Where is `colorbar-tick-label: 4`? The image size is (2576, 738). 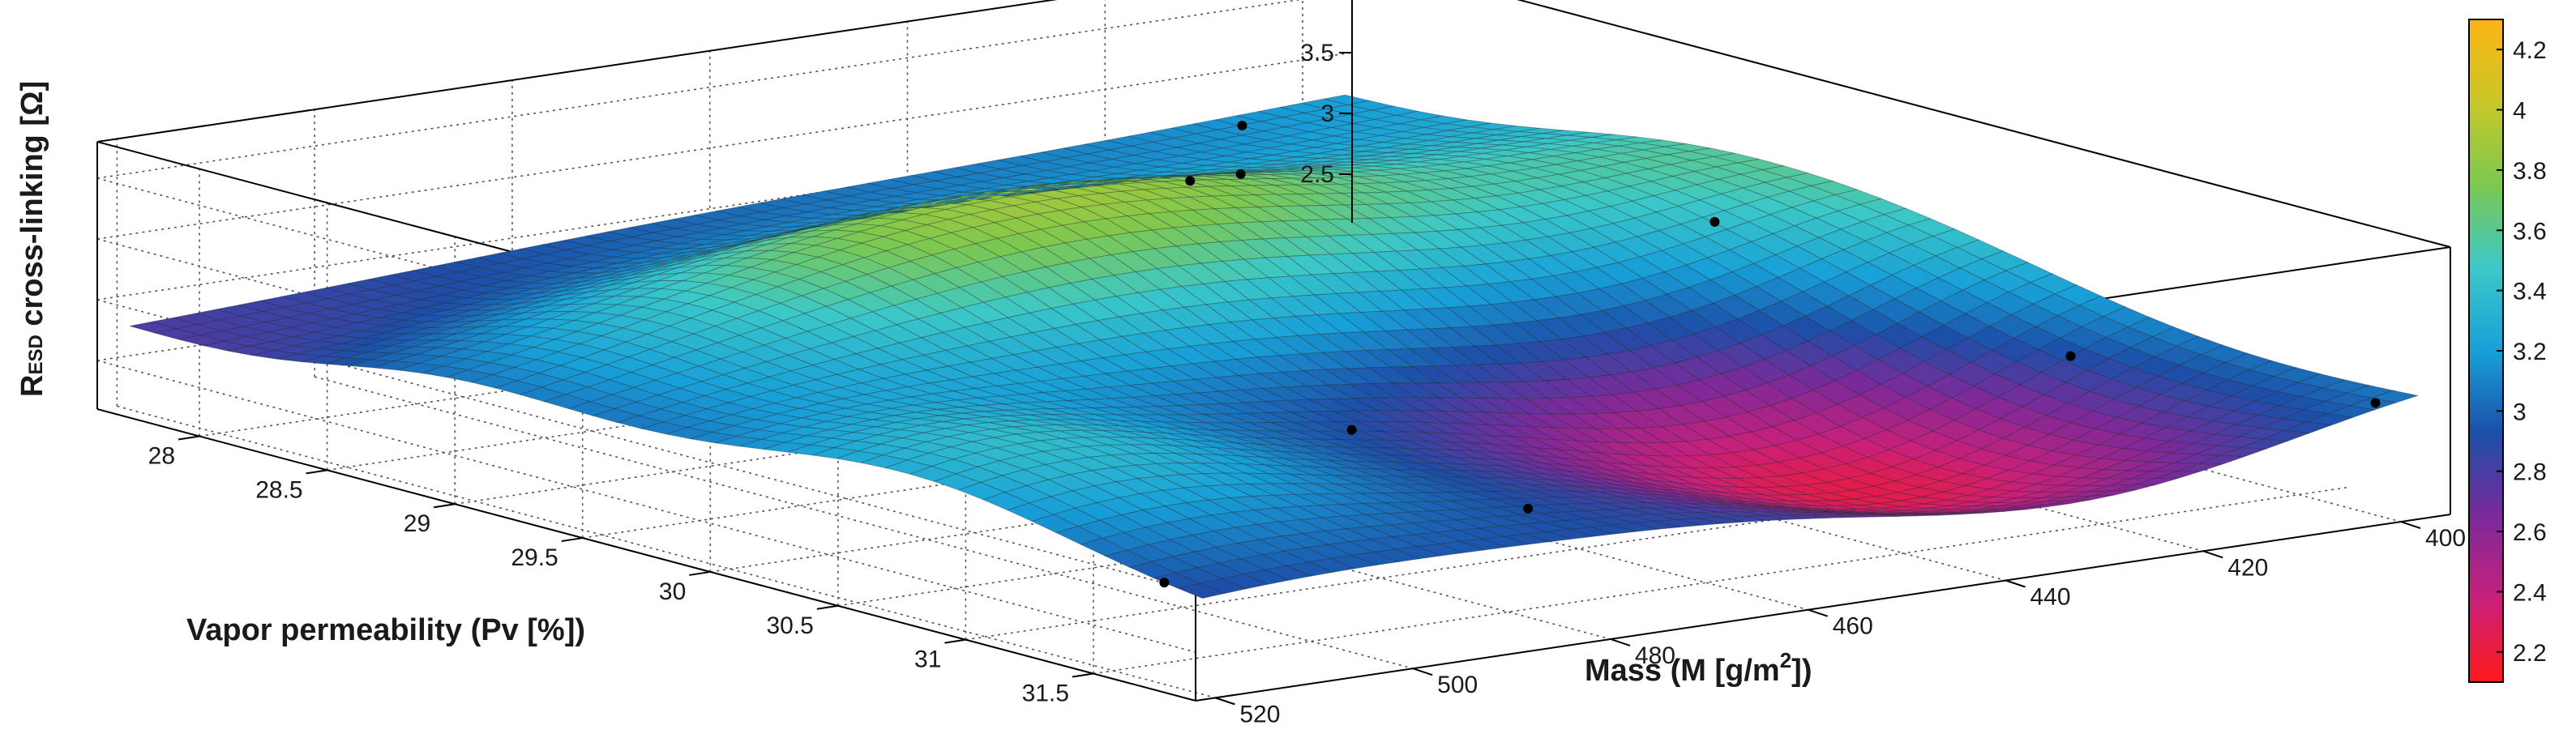
colorbar-tick-label: 4 is located at coordinates (2520, 111).